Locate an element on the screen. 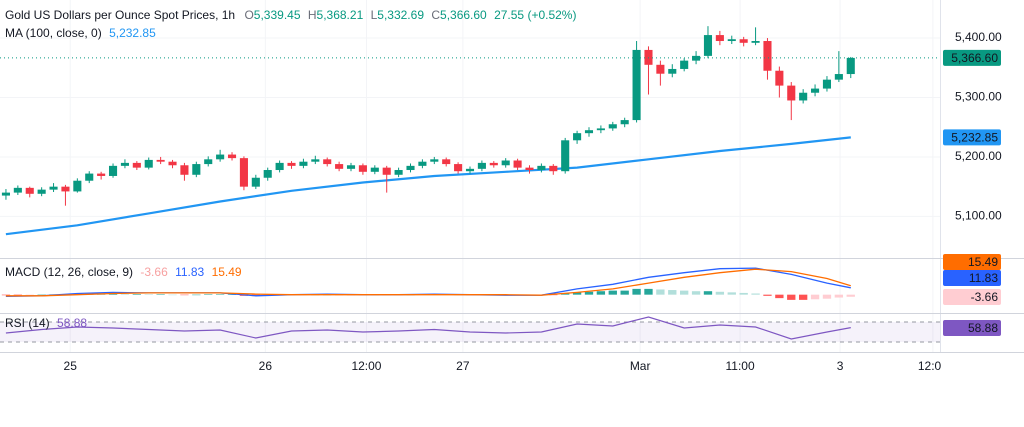 The image size is (1024, 427). y-tick-label: 5,400.00 is located at coordinates (978, 37).